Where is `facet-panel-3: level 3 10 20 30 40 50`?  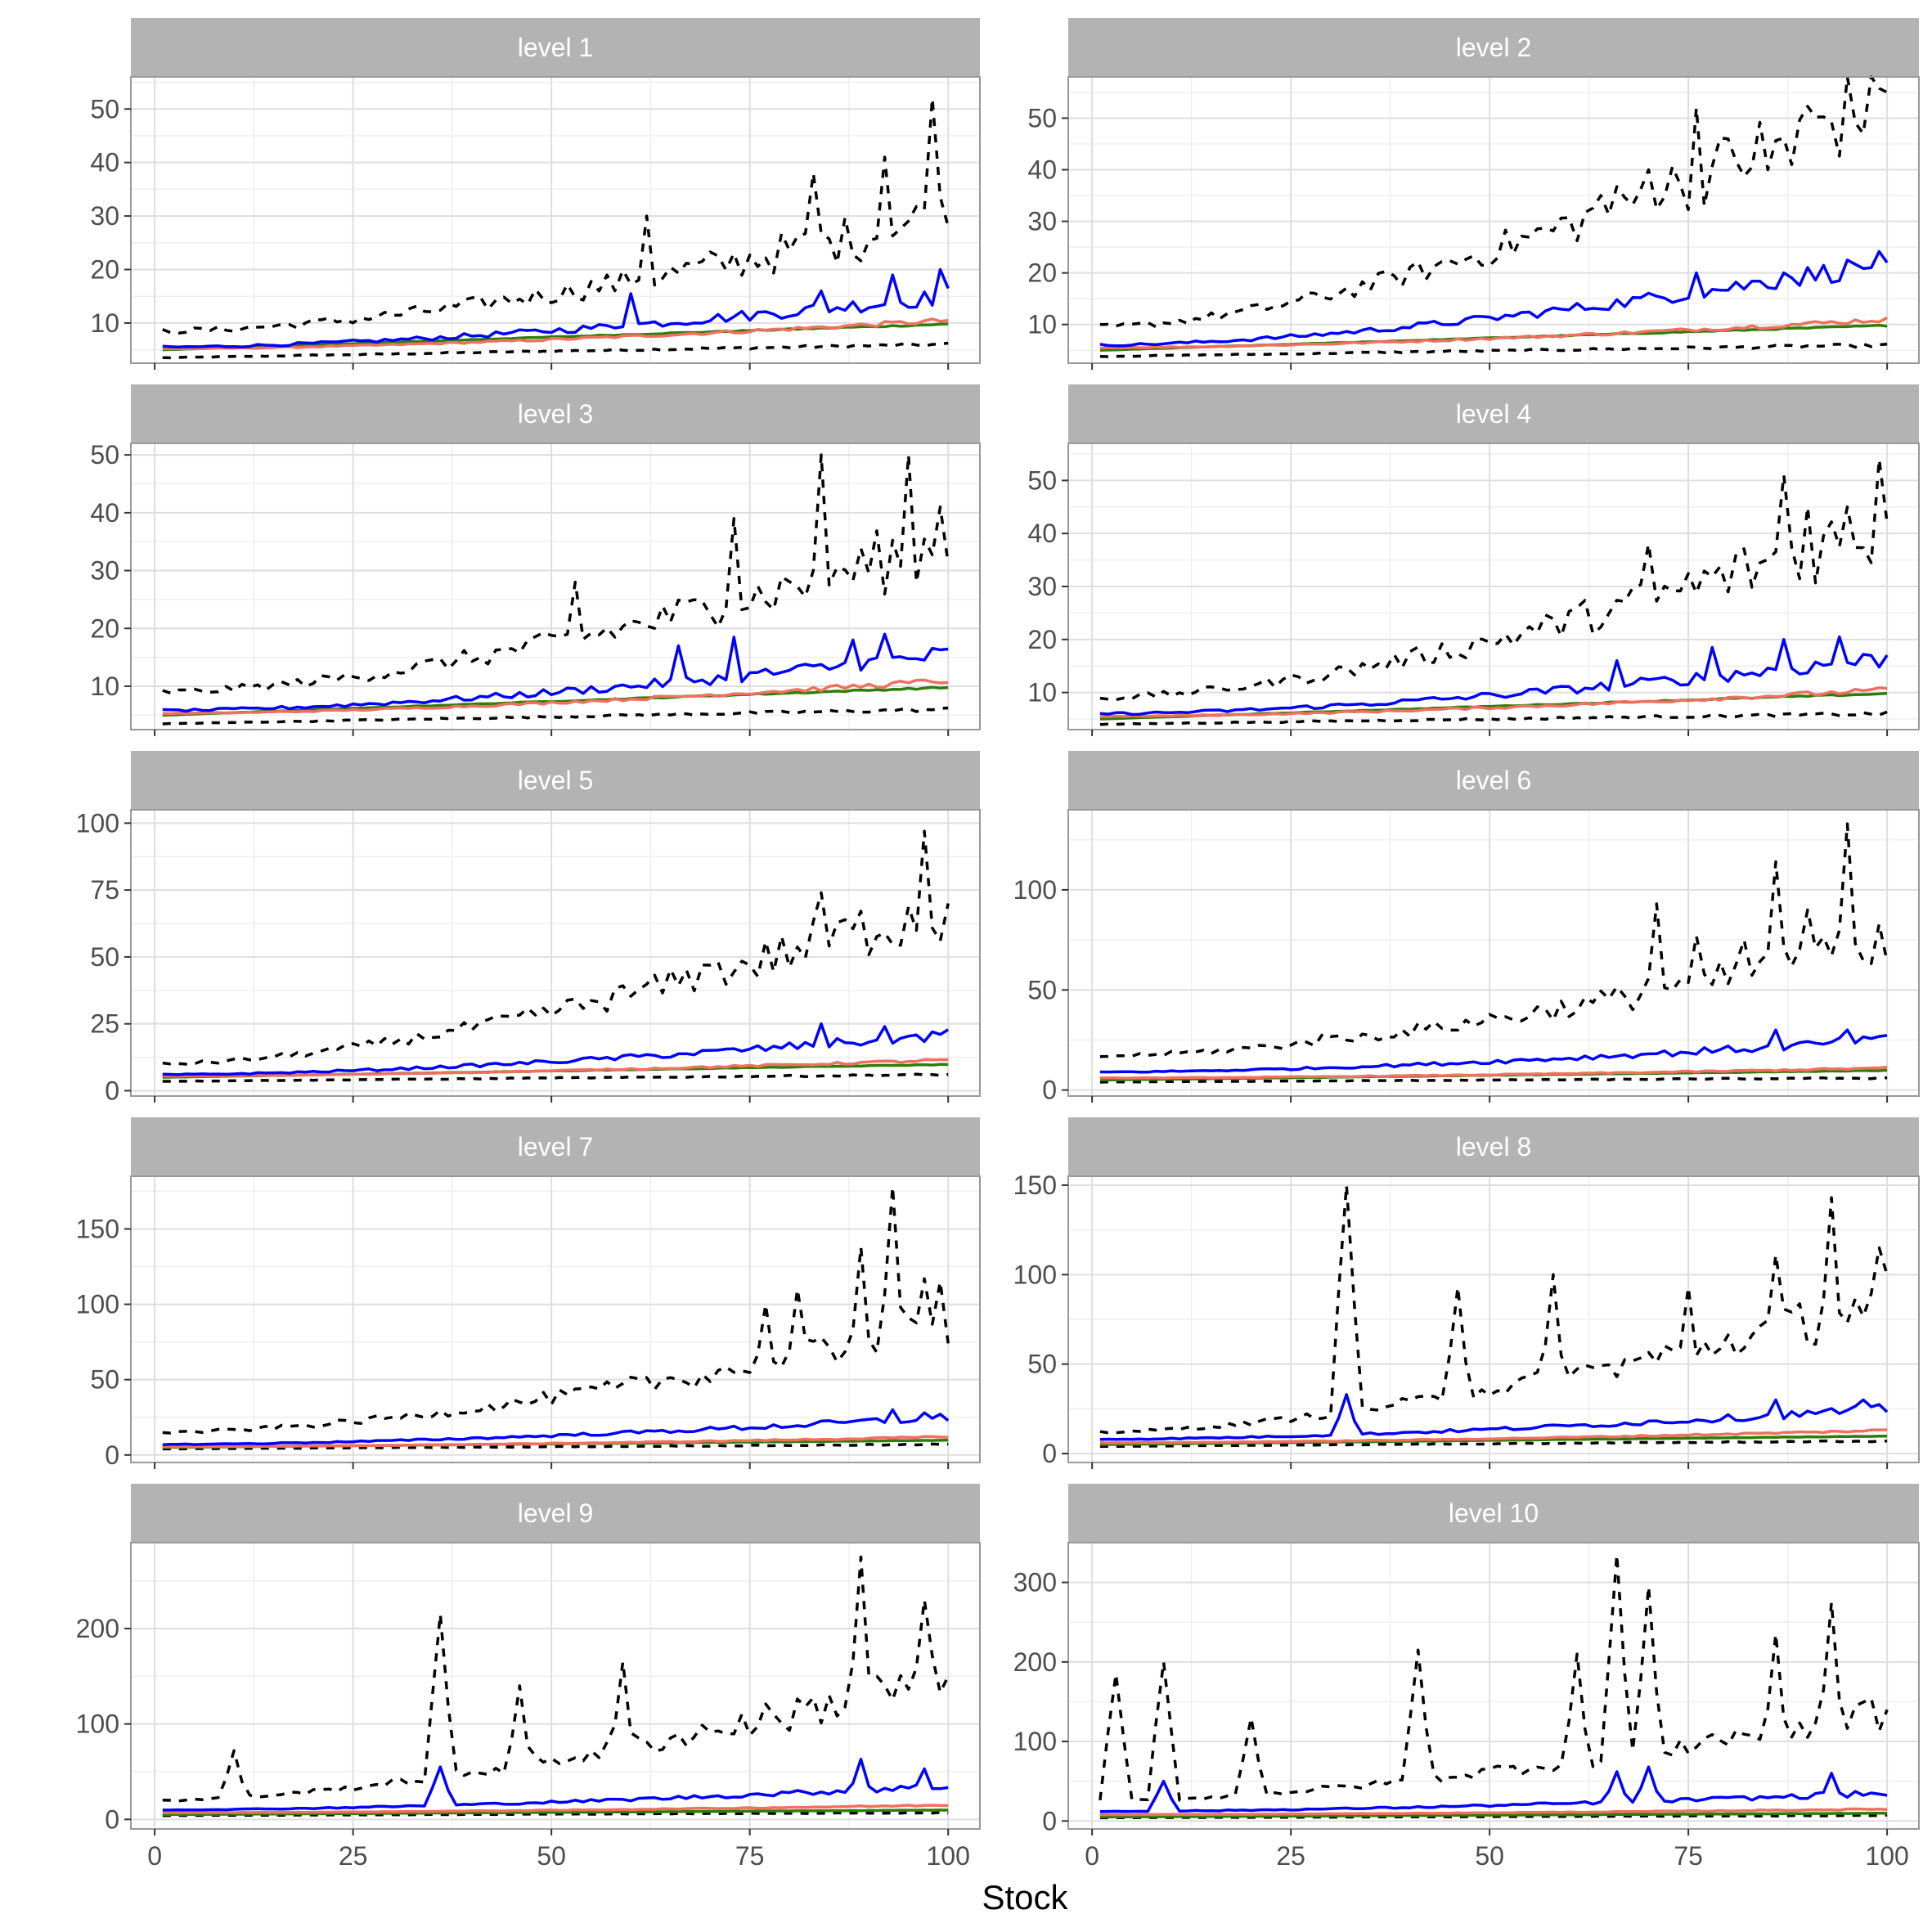
facet-panel-3: level 3 10 20 30 40 50 is located at coordinates (536, 560).